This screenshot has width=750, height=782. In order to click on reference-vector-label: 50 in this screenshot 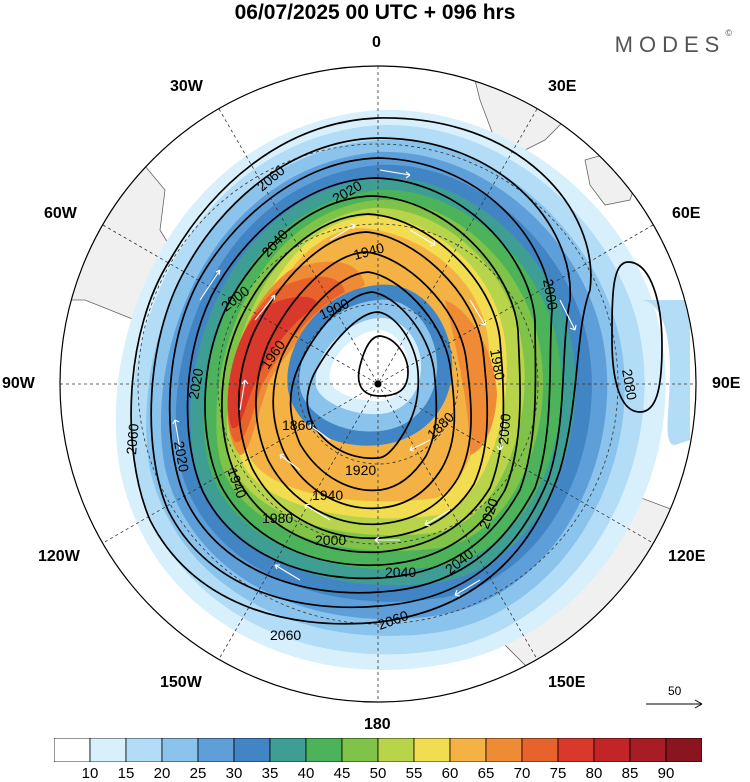, I will do `click(675, 691)`.